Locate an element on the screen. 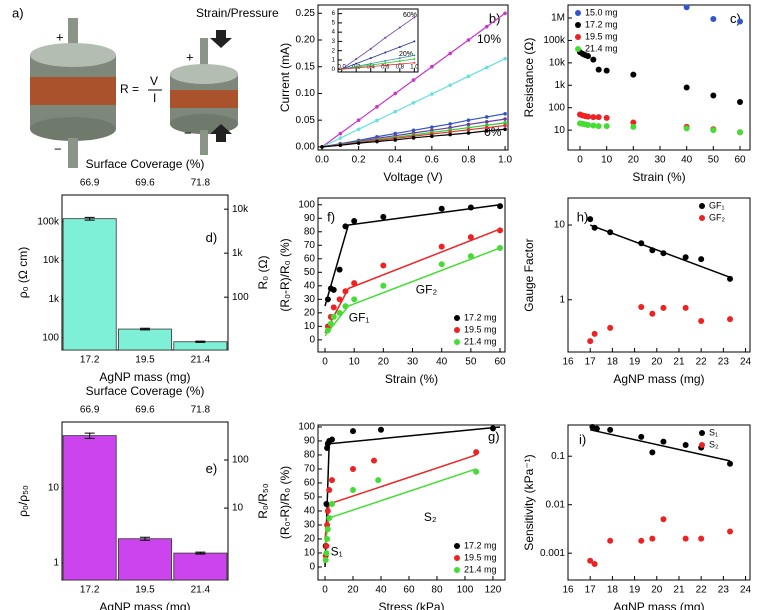 The image size is (760, 610). y-axis-label: Sensitivity (kPa⁻¹) is located at coordinates (529, 502).